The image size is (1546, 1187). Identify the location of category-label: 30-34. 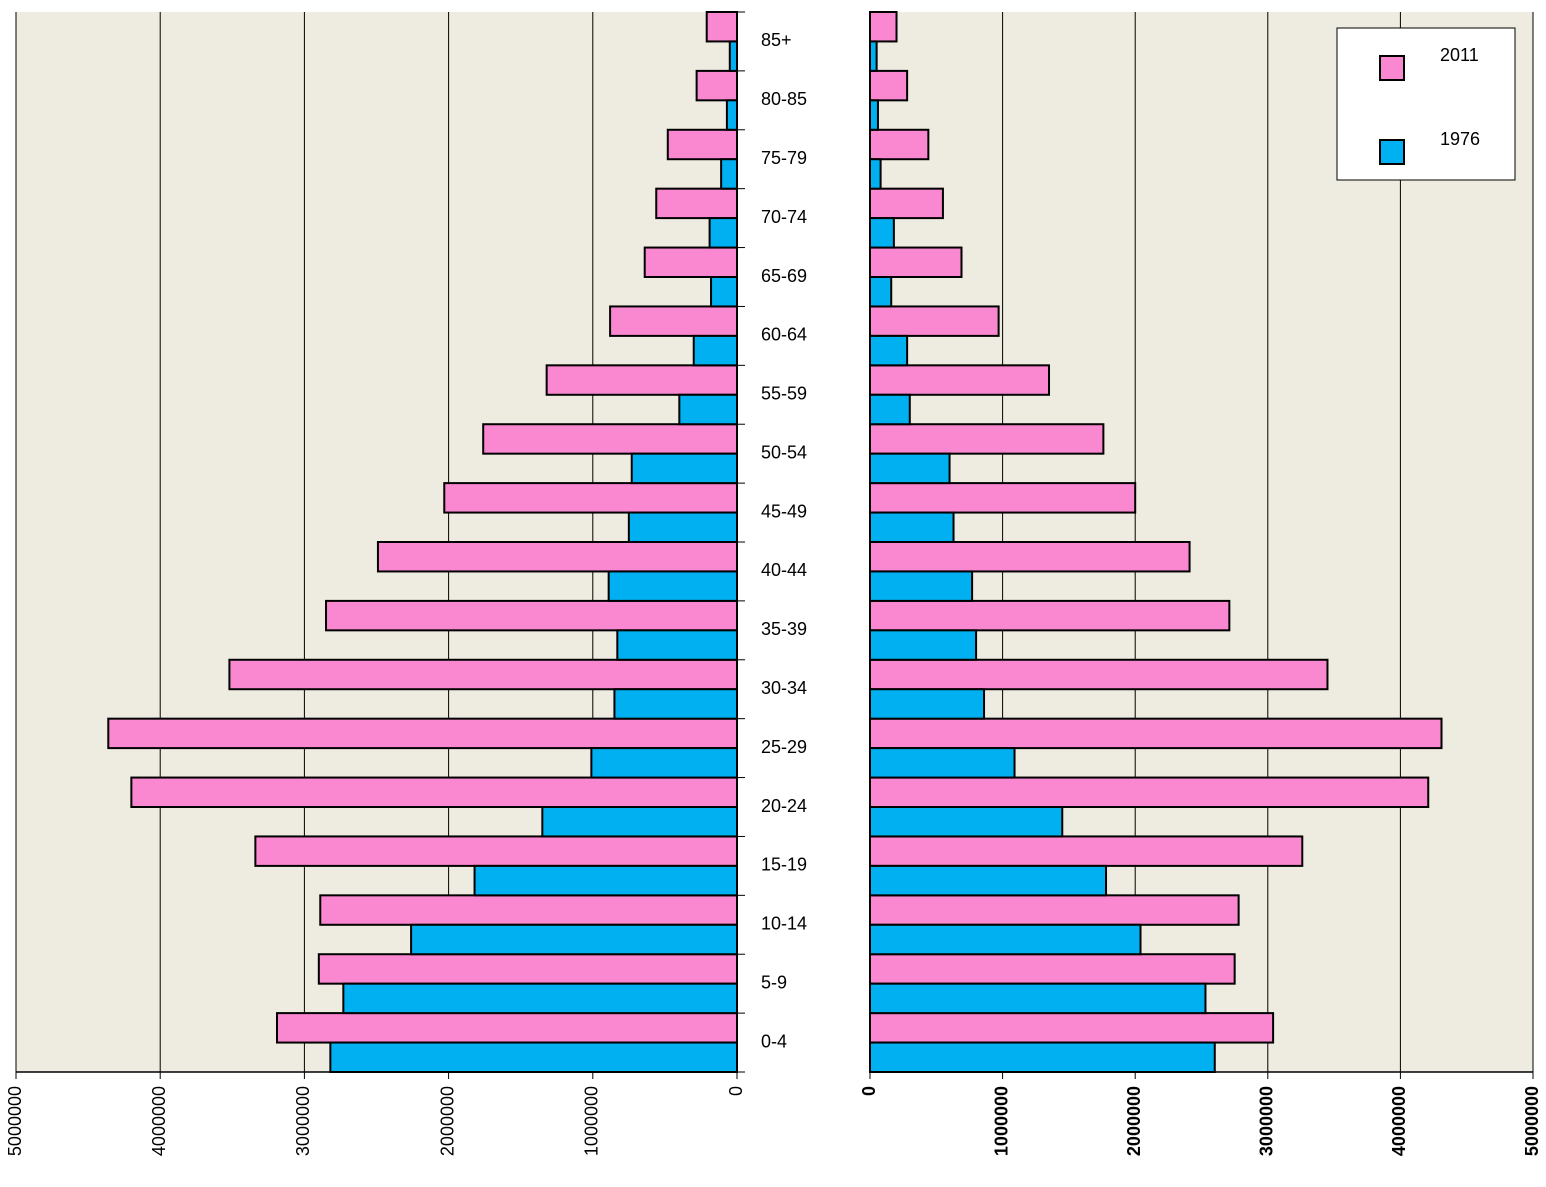
(784, 688).